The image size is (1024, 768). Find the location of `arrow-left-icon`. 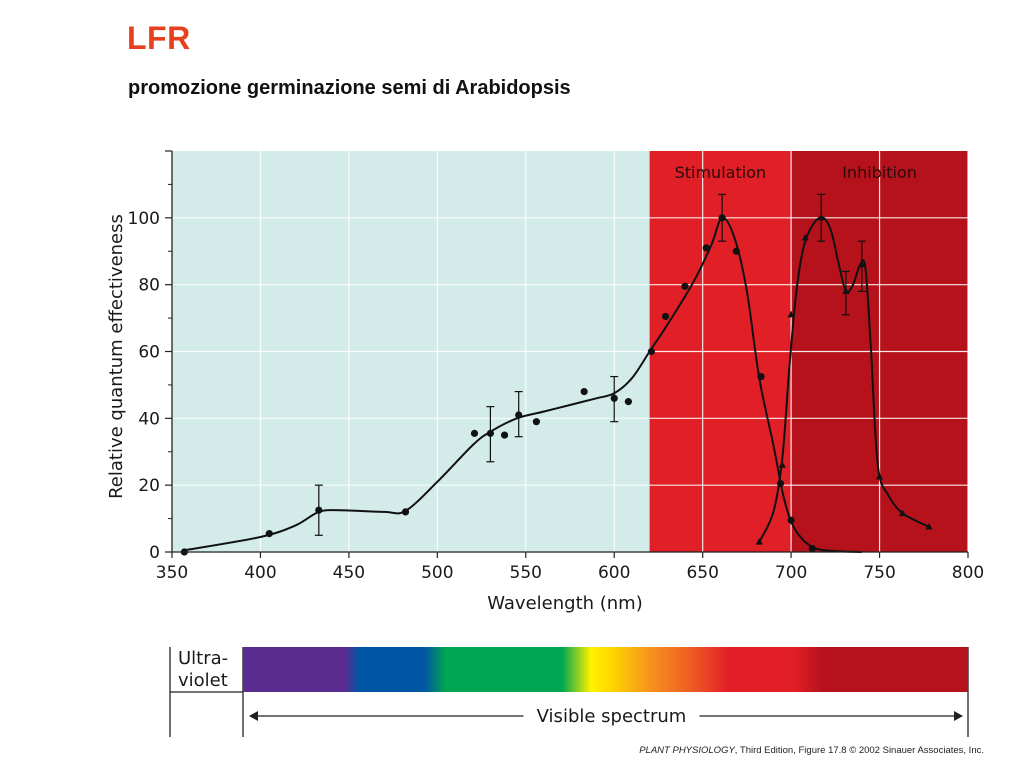

arrow-left-icon is located at coordinates (253, 716).